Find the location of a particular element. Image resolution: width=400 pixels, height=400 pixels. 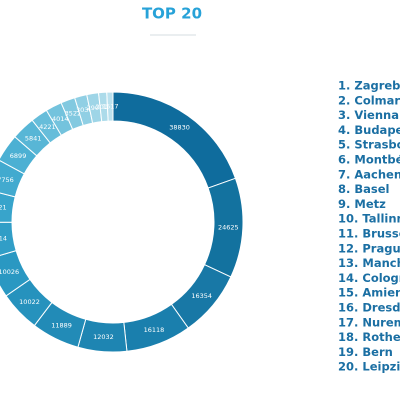

legend-entry: 6. Montbéliard is located at coordinates (369, 160).